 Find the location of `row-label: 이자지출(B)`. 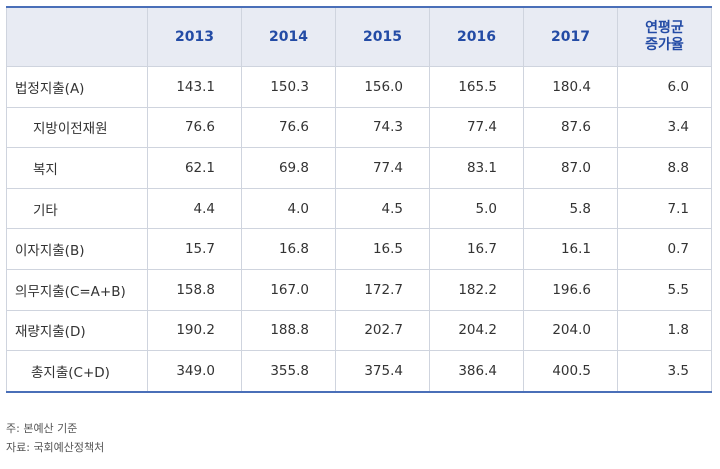

row-label: 이자지출(B) is located at coordinates (77, 249).